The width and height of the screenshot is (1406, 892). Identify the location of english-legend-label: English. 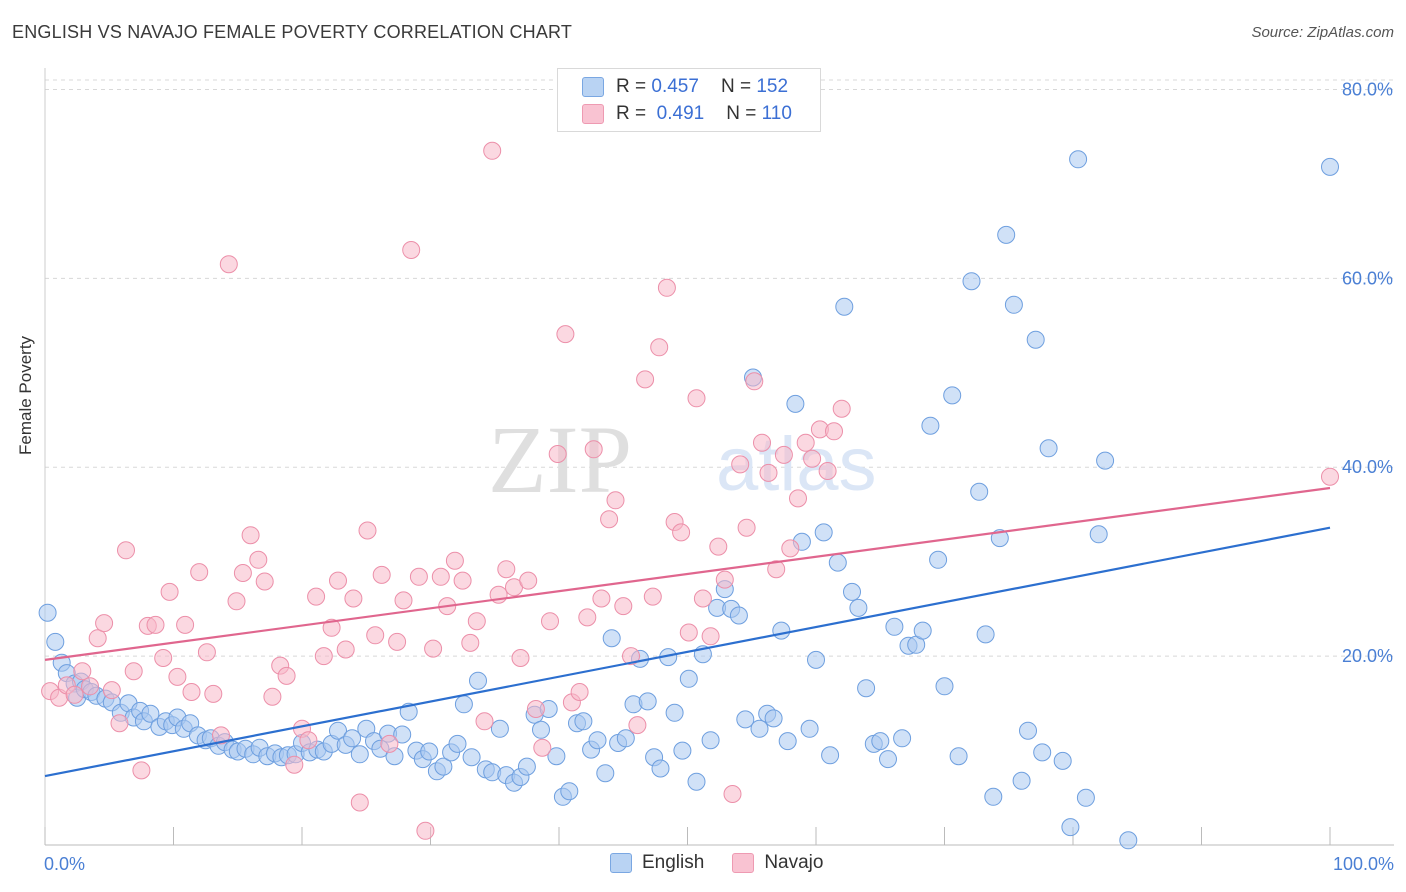
(673, 862).